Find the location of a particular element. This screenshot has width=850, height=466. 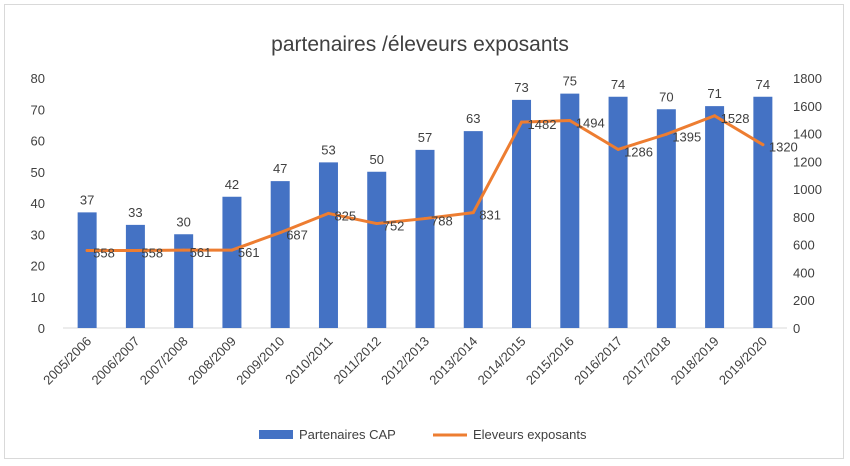

x-tick-label: 2010/2011 is located at coordinates (308, 360).